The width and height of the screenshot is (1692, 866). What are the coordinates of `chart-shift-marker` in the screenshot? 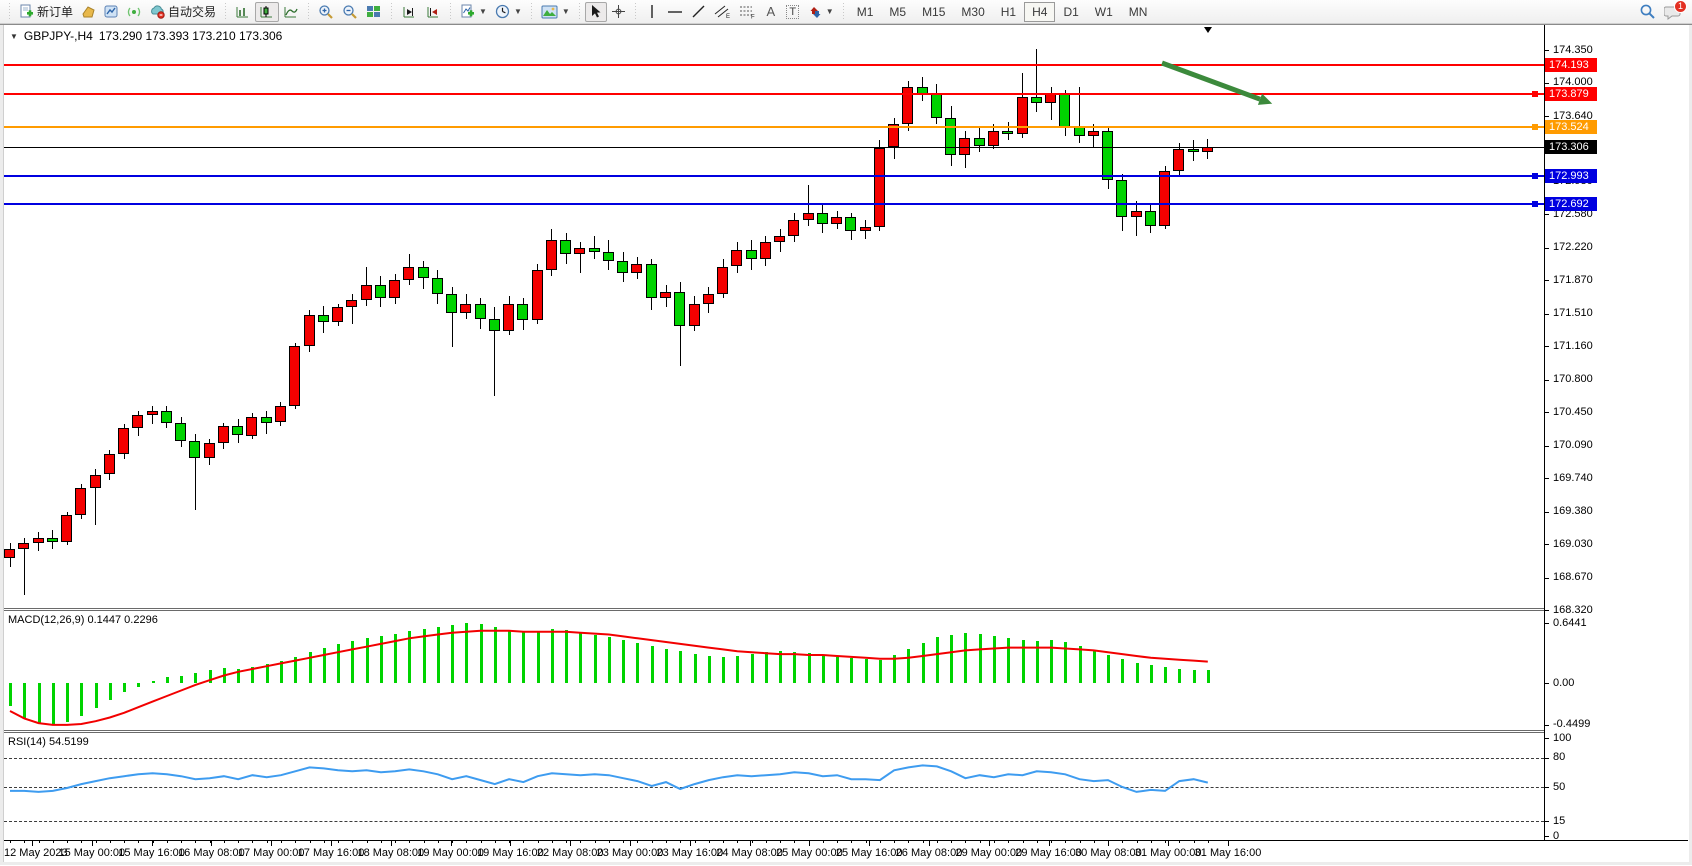 It's located at (1208, 30).